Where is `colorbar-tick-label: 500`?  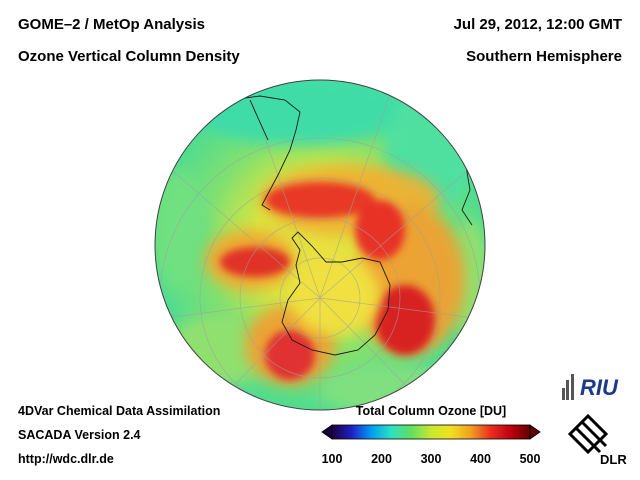
colorbar-tick-label: 500 is located at coordinates (530, 459).